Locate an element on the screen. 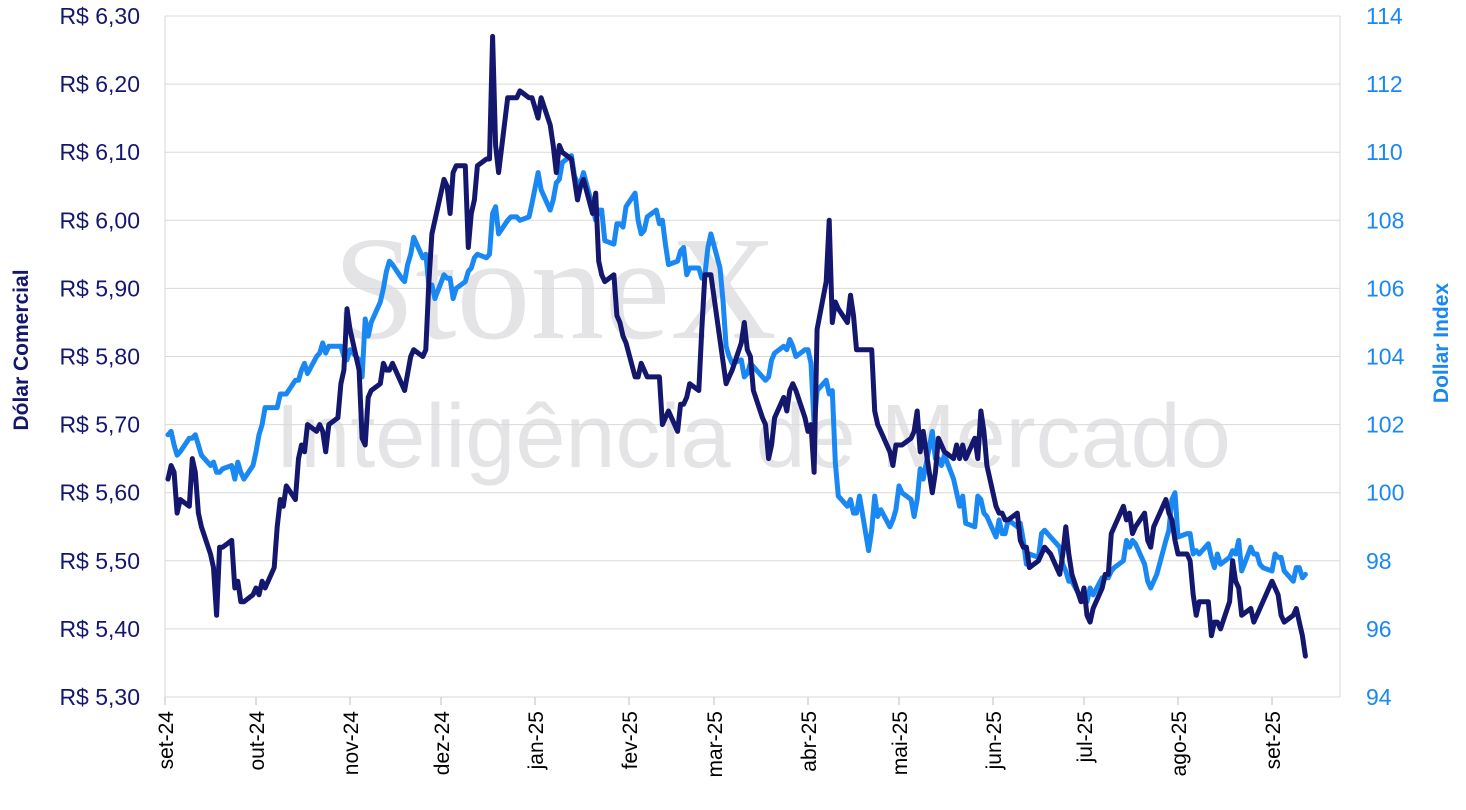 The width and height of the screenshot is (1466, 810). x-tick-label: mai-25 is located at coordinates (900, 743).